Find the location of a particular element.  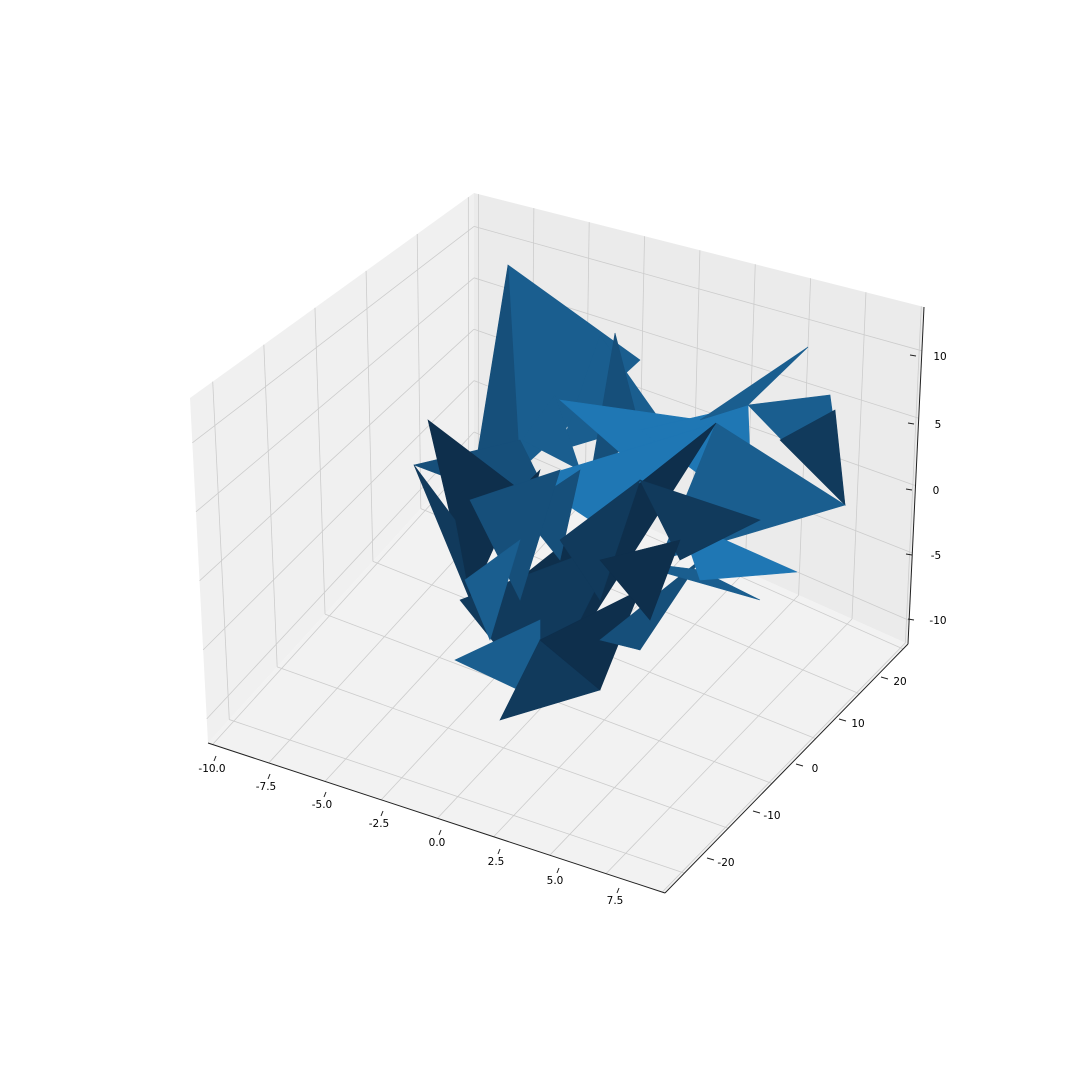

x-tick-label: -5.0 is located at coordinates (322, 805).